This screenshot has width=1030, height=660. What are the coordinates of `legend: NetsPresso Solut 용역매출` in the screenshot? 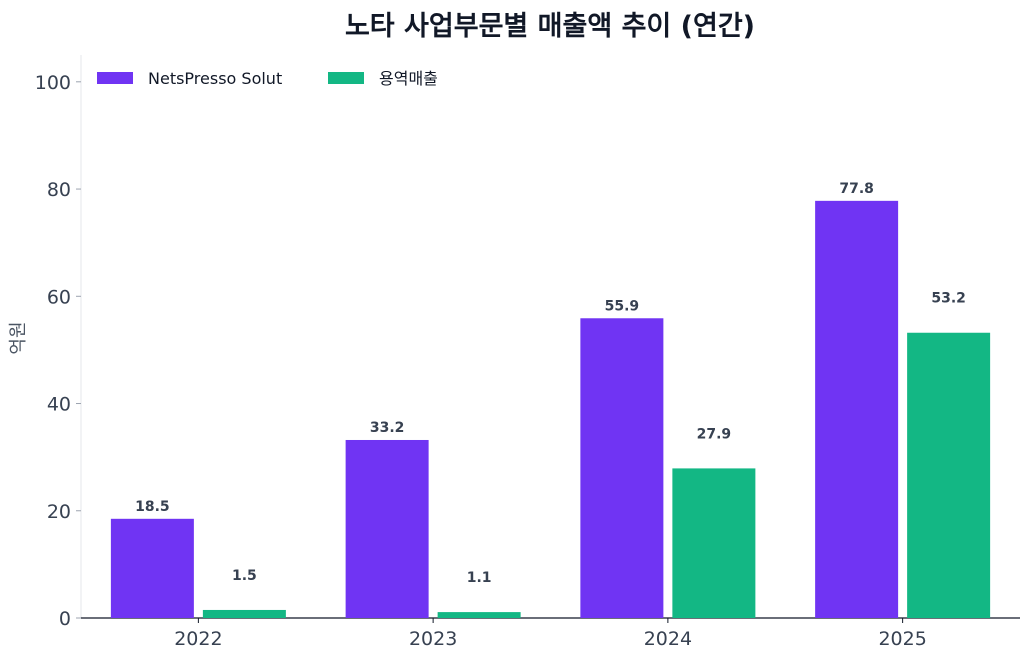 It's located at (267, 78).